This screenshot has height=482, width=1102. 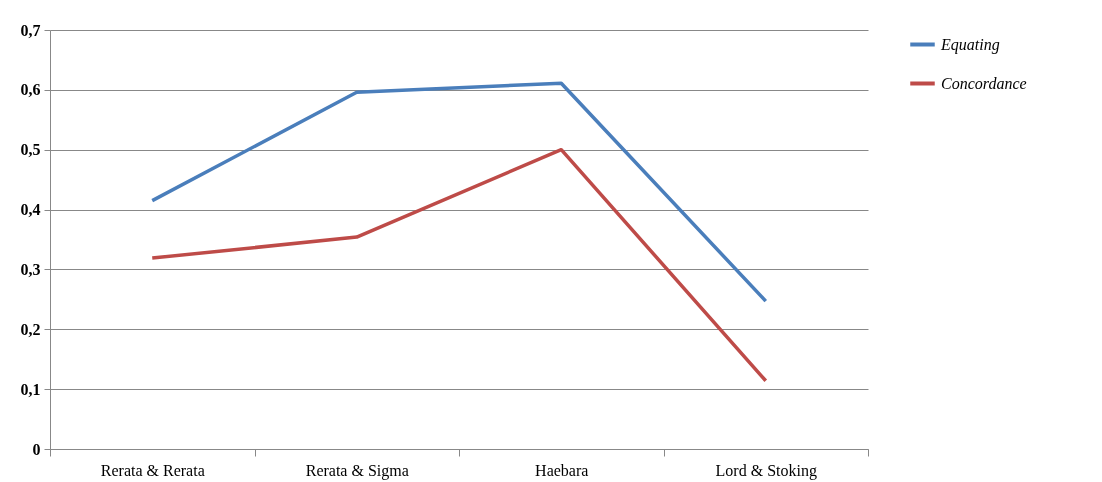 What do you see at coordinates (970, 44) in the screenshot?
I see `legend-label: Equating` at bounding box center [970, 44].